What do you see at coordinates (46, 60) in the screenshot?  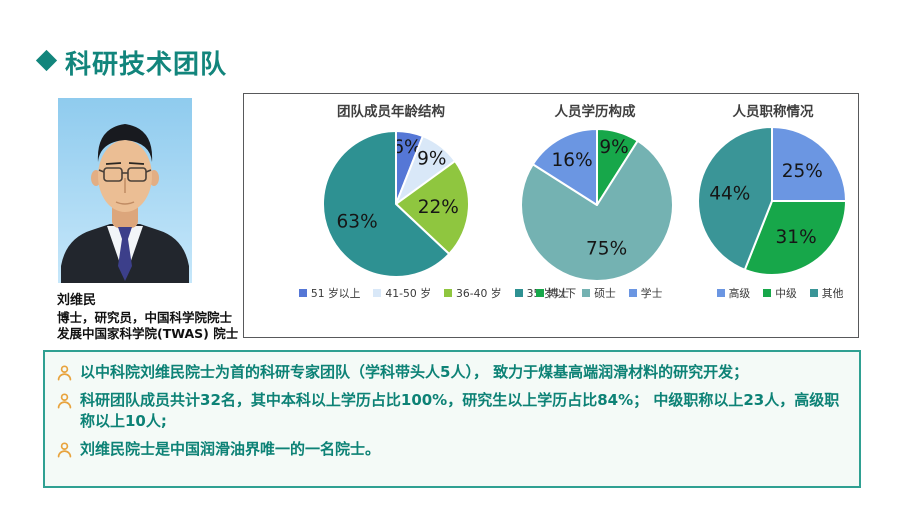 I see `diamond-icon` at bounding box center [46, 60].